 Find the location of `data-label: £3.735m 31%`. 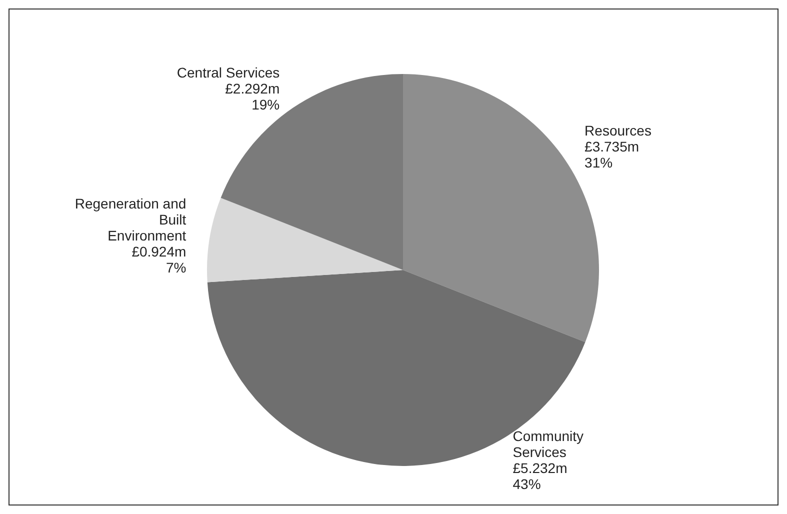

data-label: £3.735m 31% is located at coordinates (612, 154).